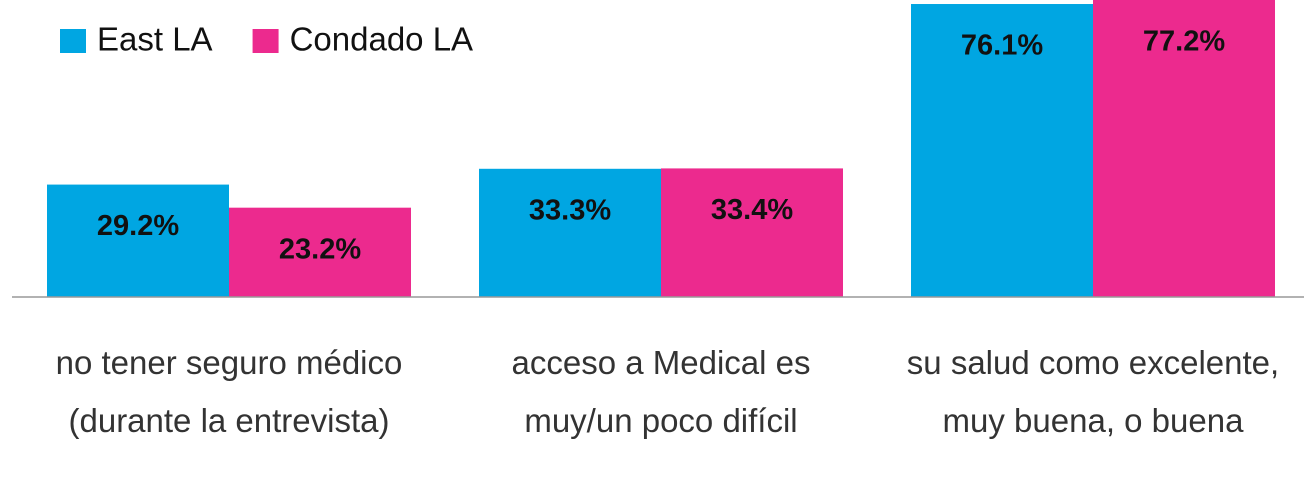  What do you see at coordinates (752, 210) in the screenshot?
I see `value-label: 33.4%` at bounding box center [752, 210].